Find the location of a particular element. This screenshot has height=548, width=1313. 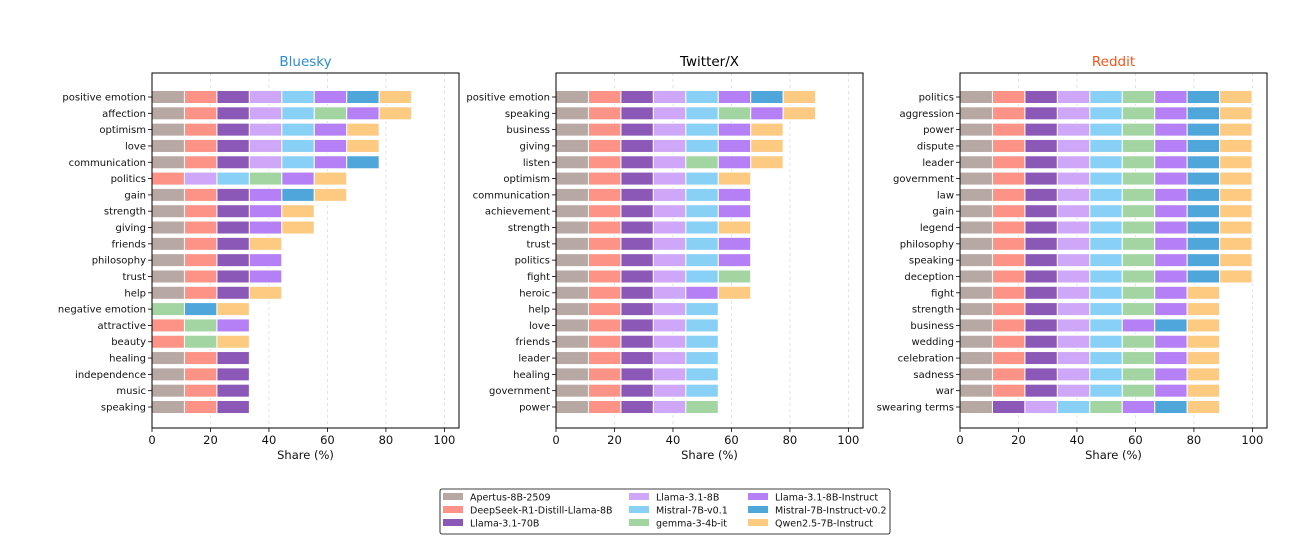

y-tick-label: listen is located at coordinates (536, 163).